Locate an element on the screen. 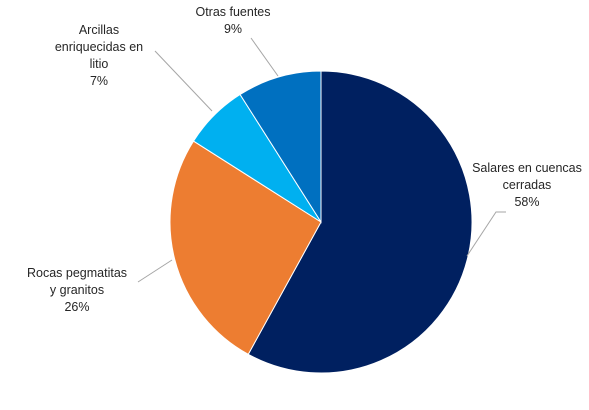 This screenshot has height=410, width=589. slice-percent-1: 26% is located at coordinates (76, 307).